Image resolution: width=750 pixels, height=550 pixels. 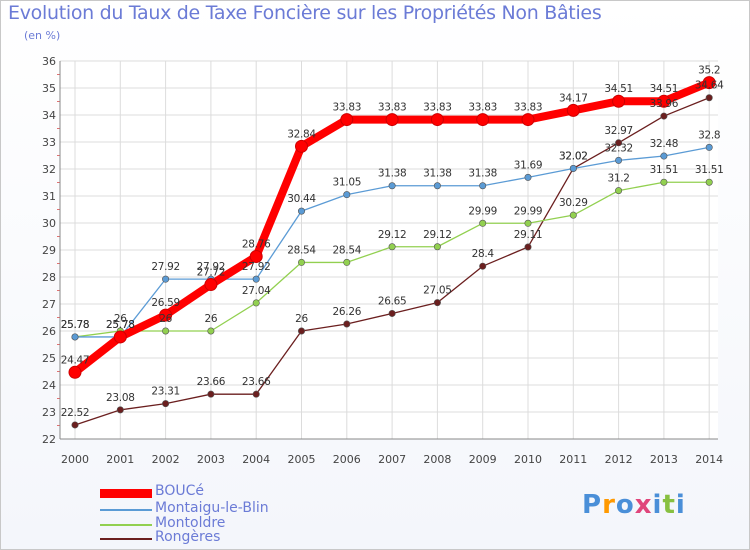 I want to click on data-label-boucé: 34.17, so click(x=573, y=98).